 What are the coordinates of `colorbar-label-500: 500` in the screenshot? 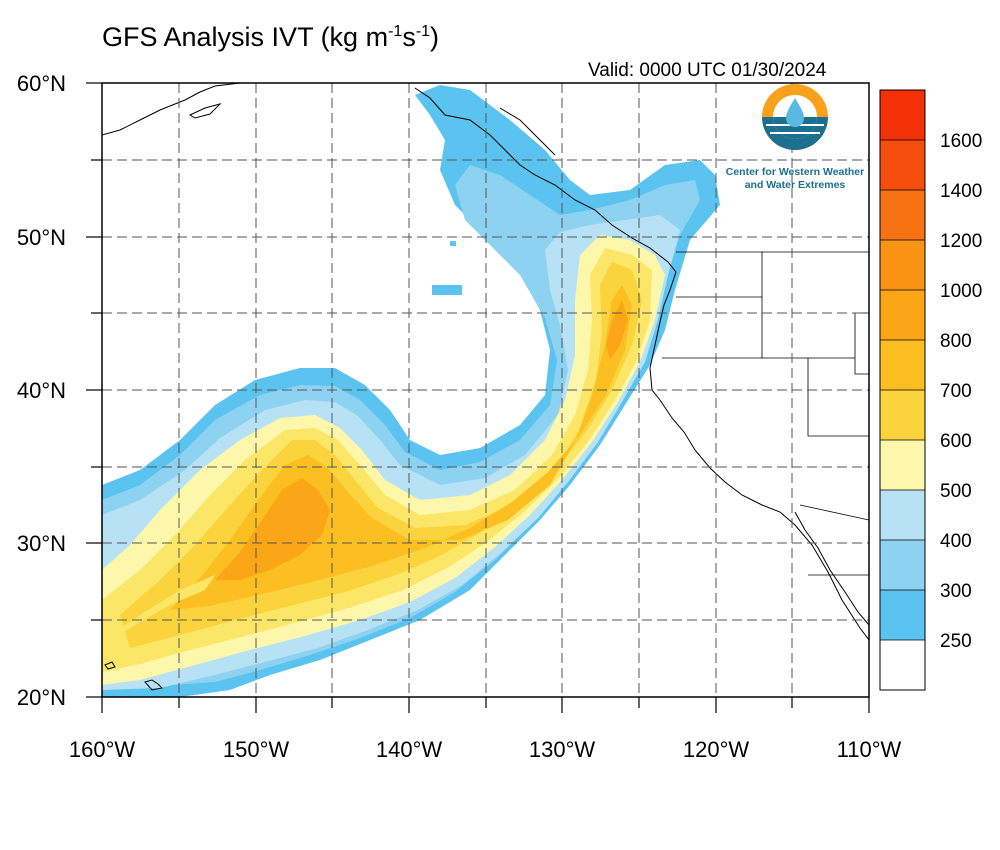 It's located at (956, 491).